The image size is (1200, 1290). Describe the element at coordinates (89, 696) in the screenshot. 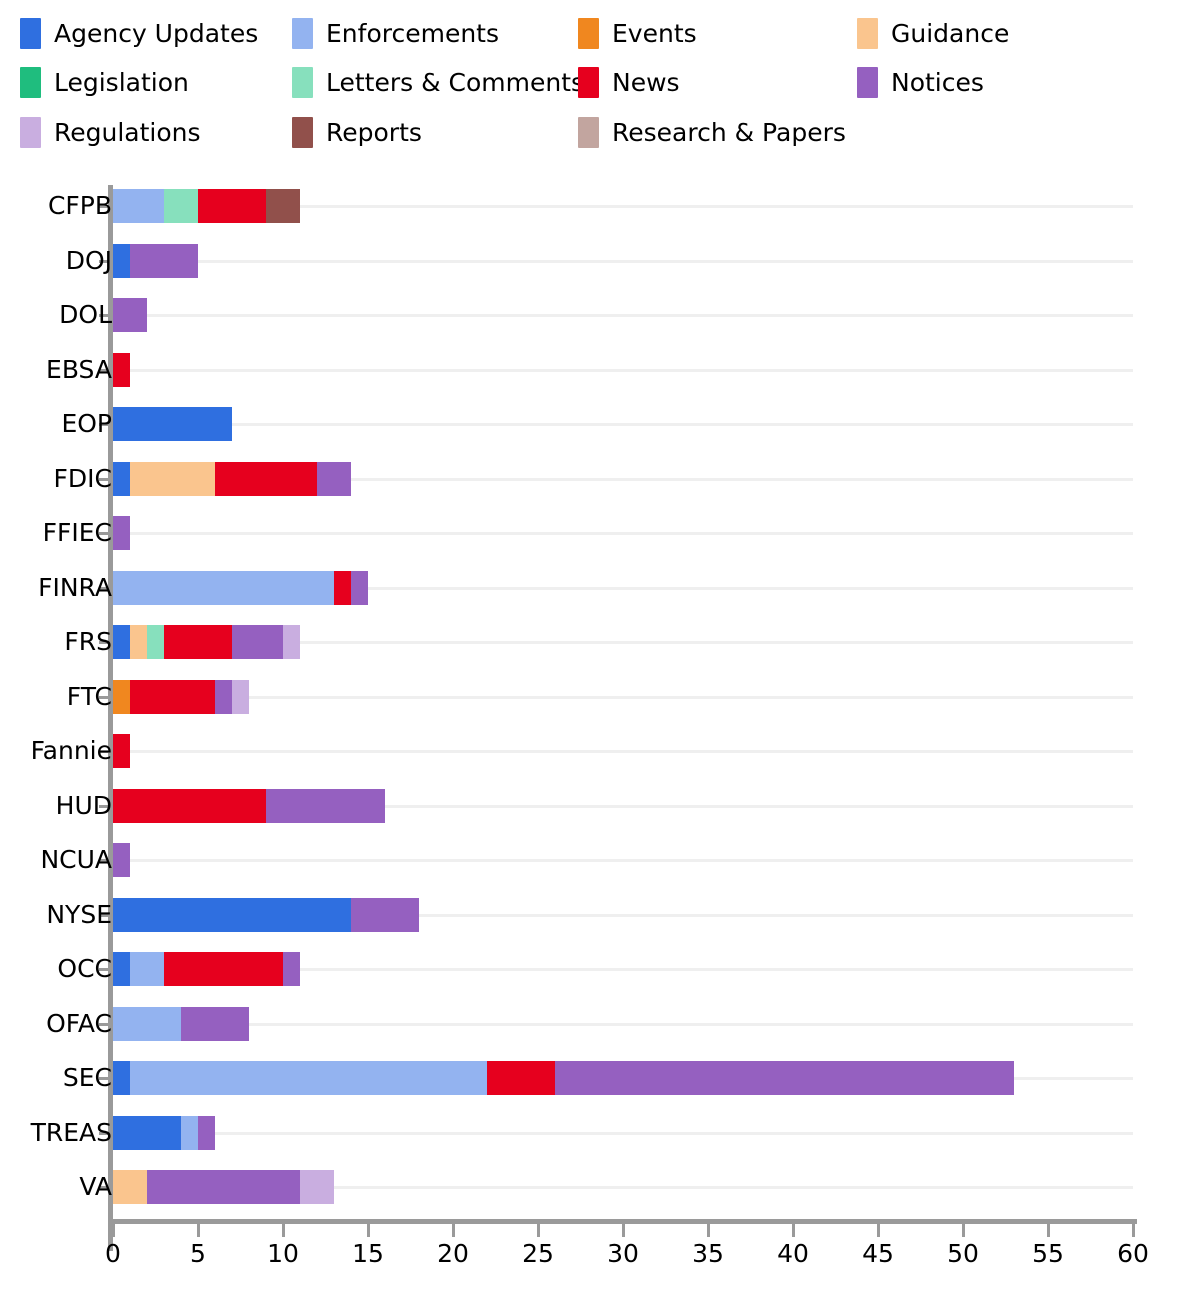

I see `y-axis-category-label: FTC` at that location.